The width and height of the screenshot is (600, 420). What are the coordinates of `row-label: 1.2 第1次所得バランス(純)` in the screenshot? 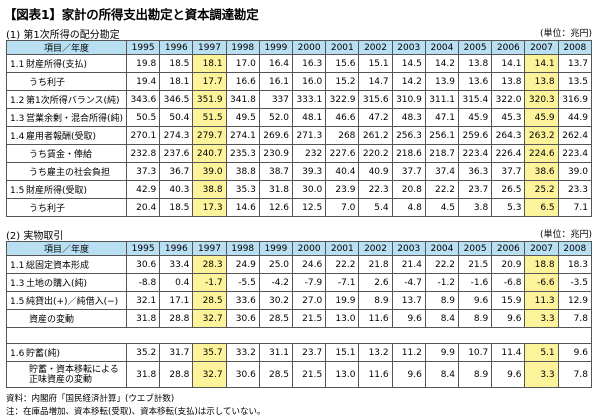 It's located at (66, 99).